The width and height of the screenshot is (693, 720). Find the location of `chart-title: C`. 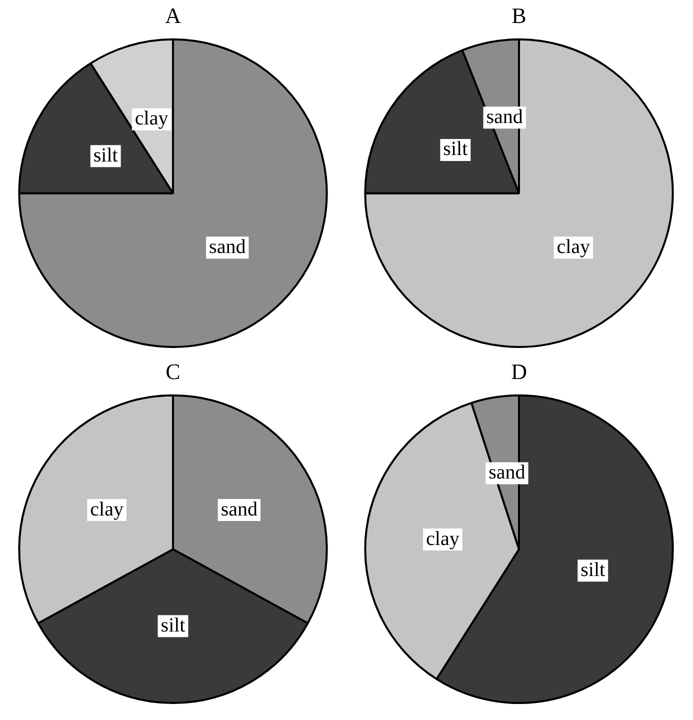

chart-title: C is located at coordinates (173, 371).